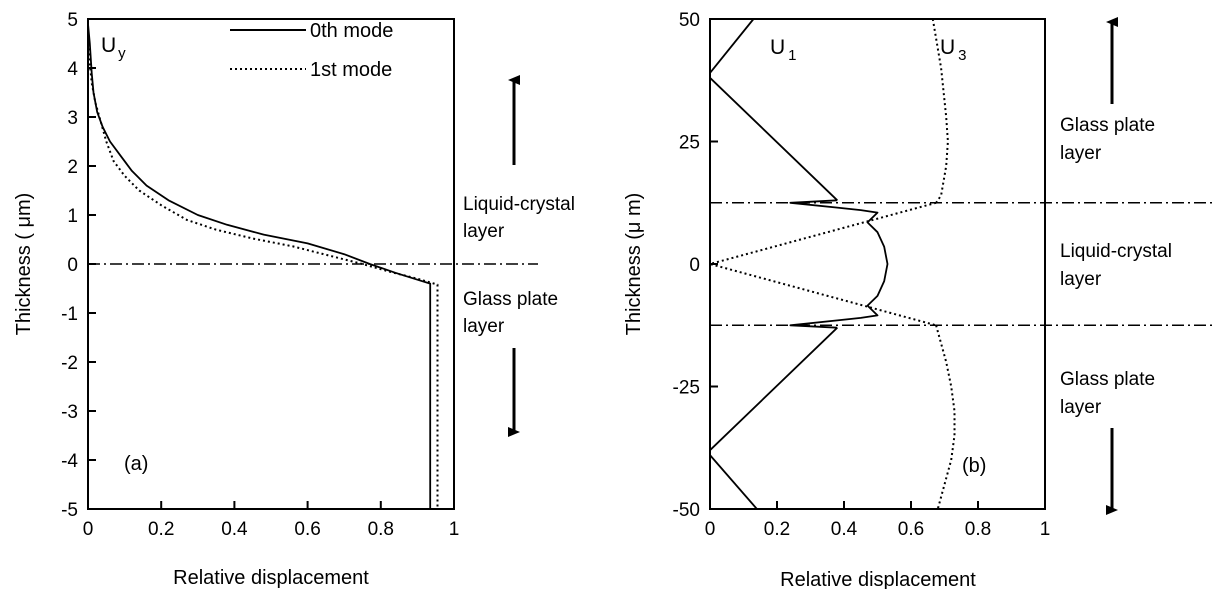  What do you see at coordinates (24, 264) in the screenshot?
I see `a-y-axis-title: Thickness ( μm)` at bounding box center [24, 264].